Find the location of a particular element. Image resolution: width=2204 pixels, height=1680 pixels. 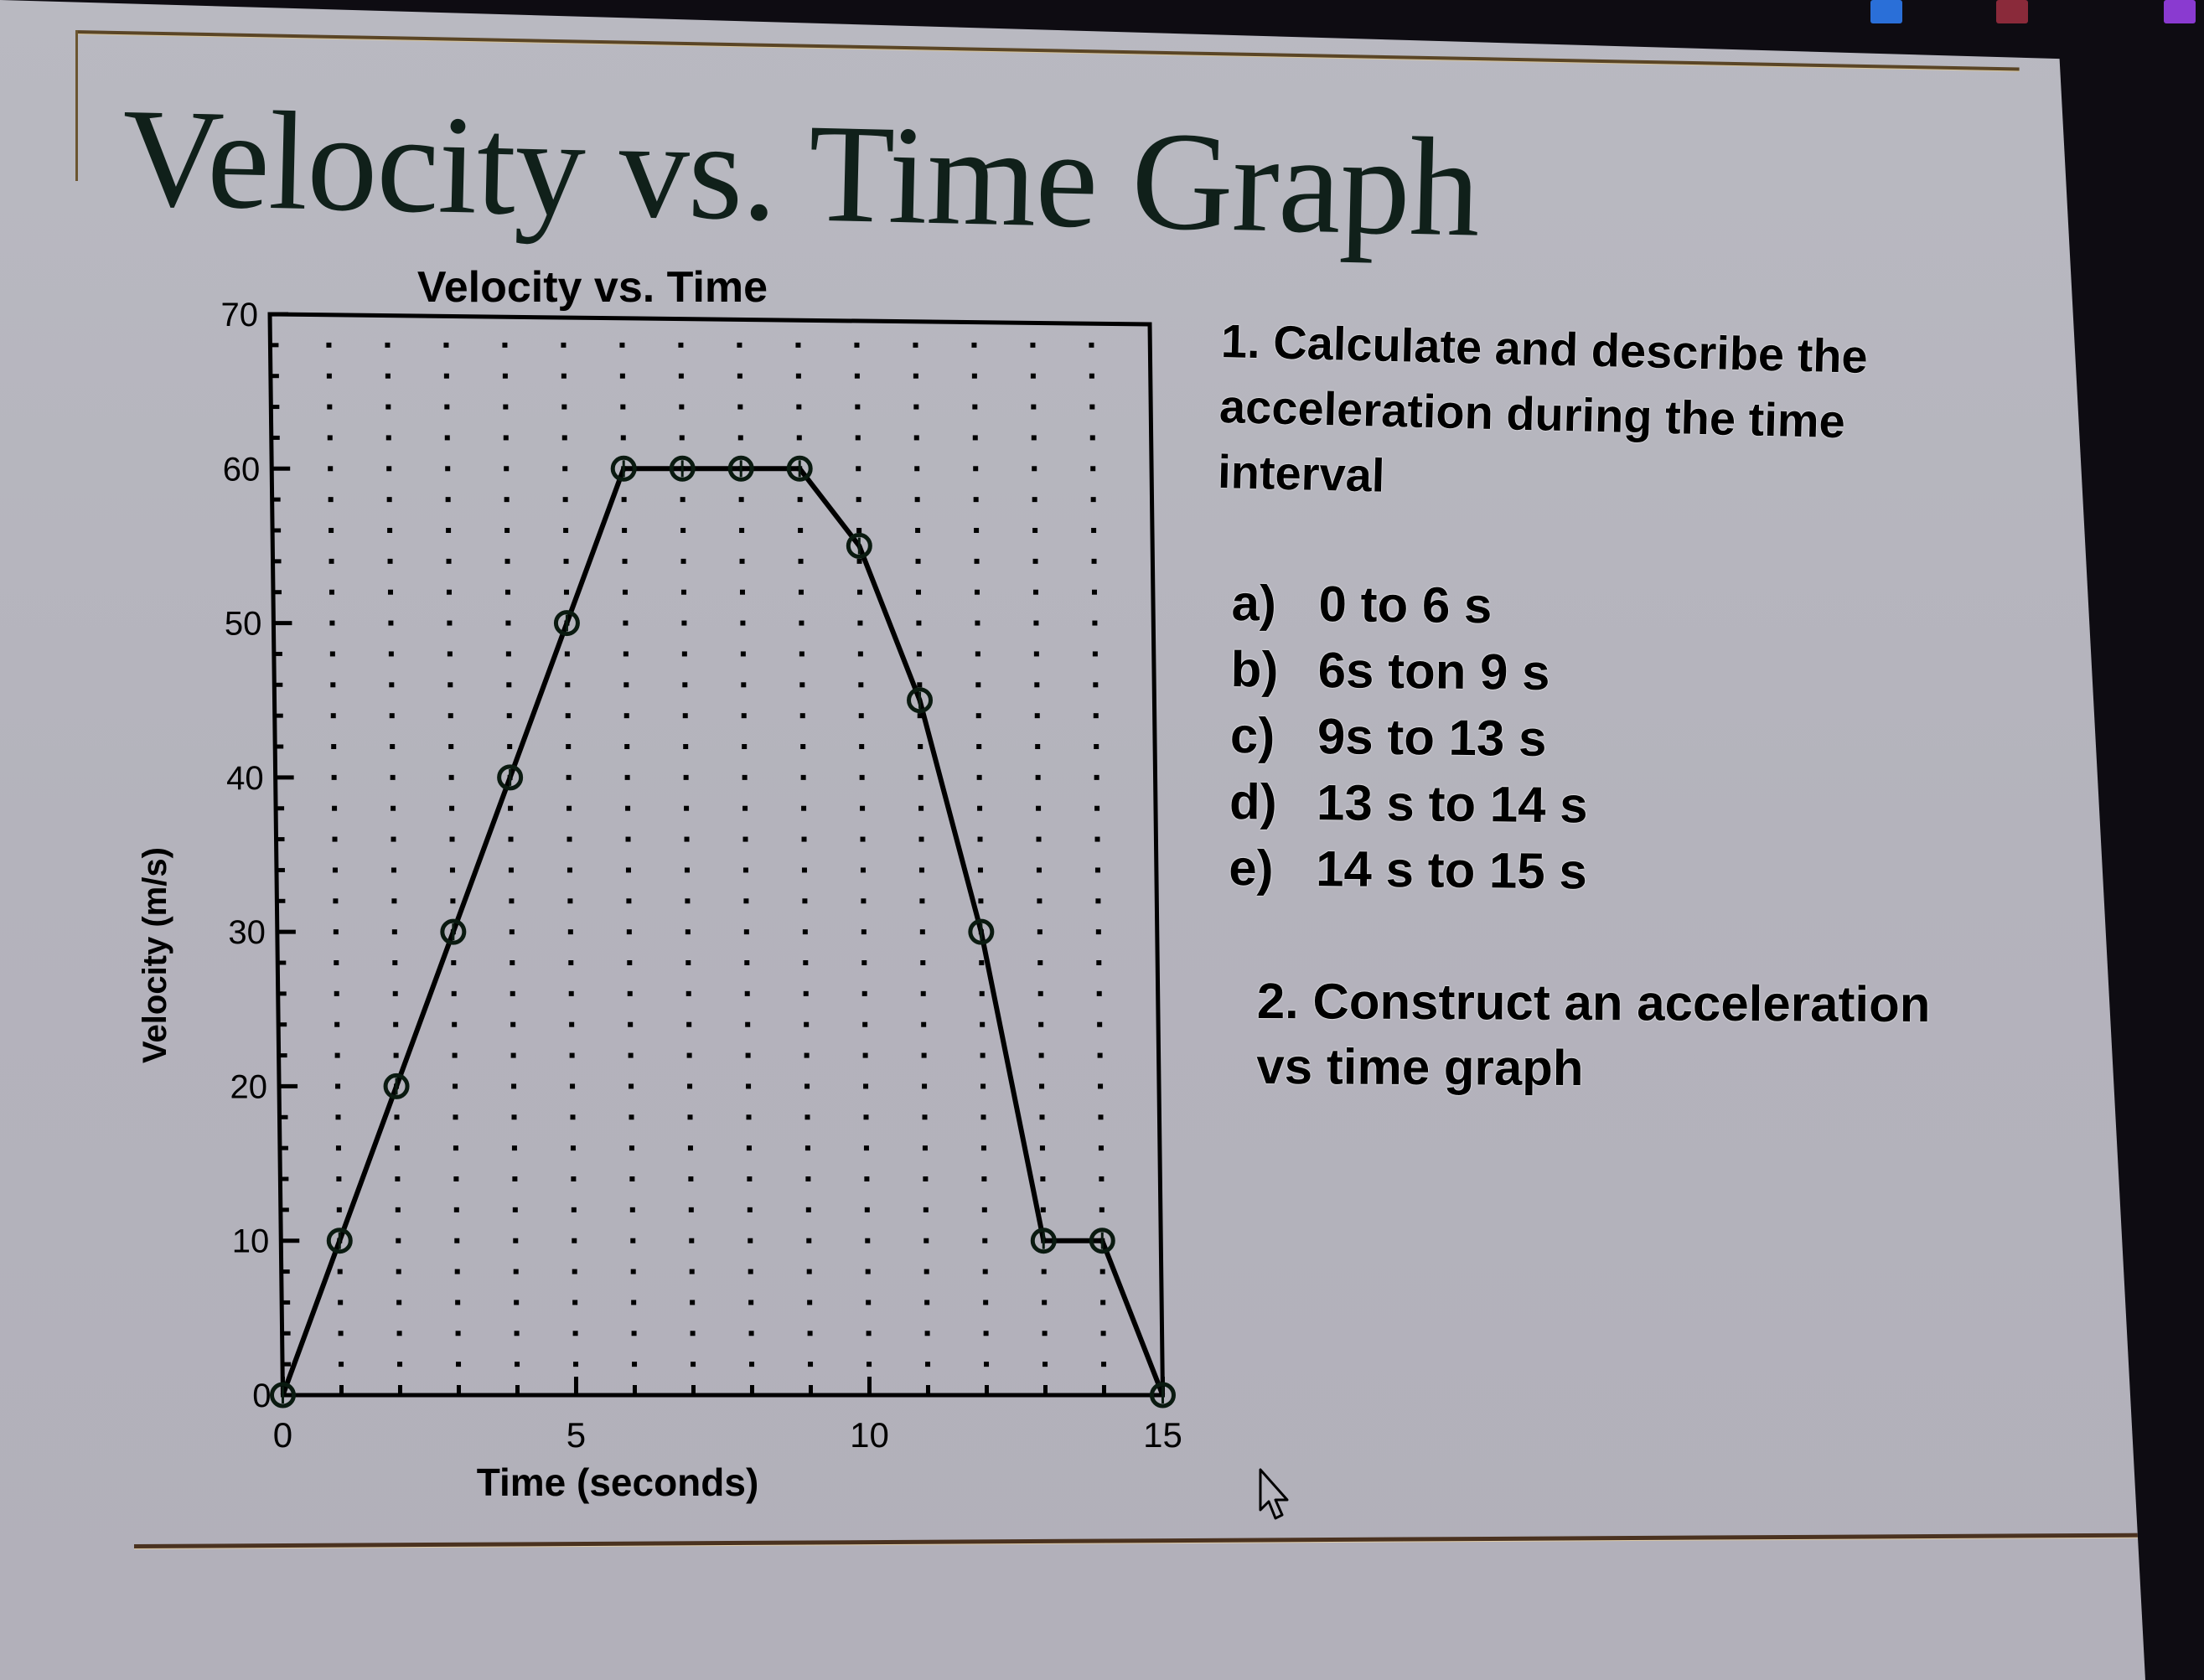

interval-item-a: a) 0 to 6 s is located at coordinates (1411, 604).